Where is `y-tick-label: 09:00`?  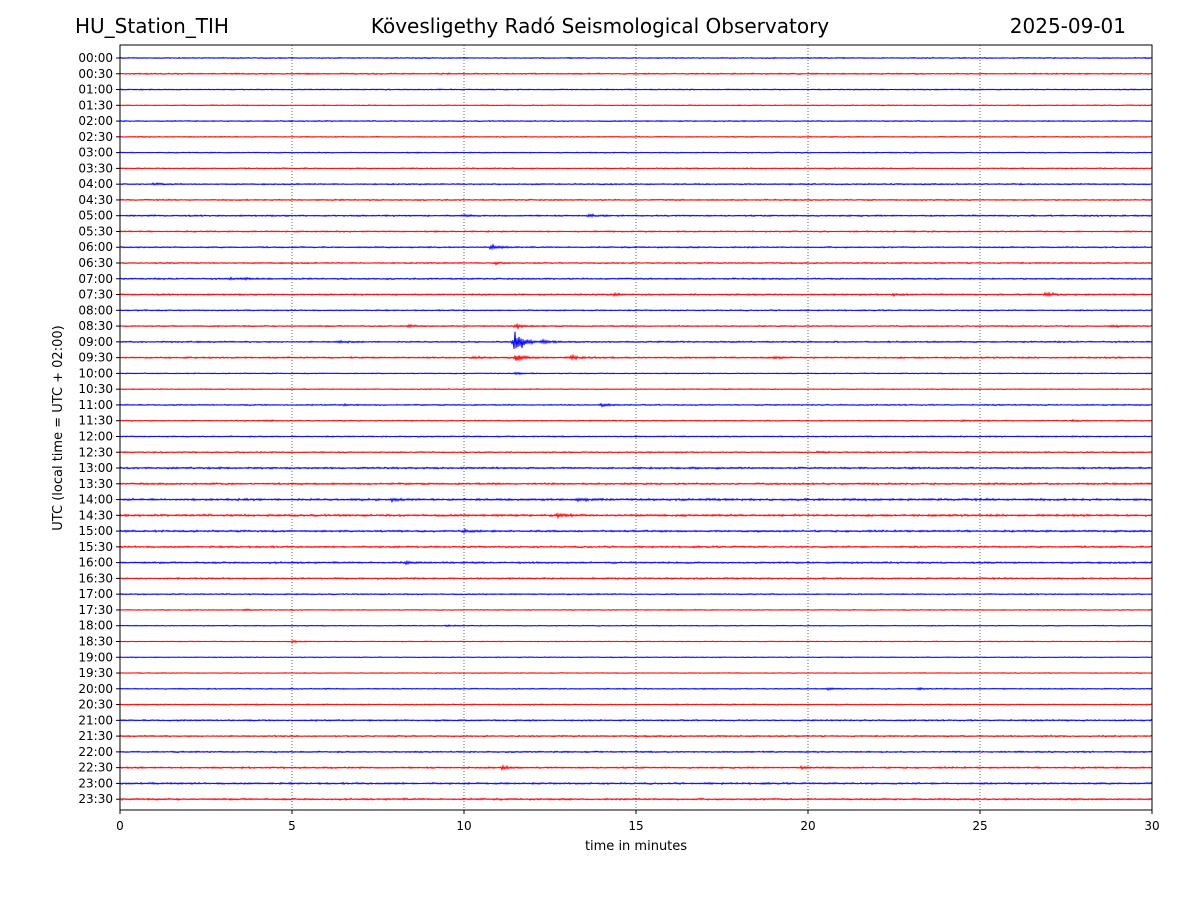
y-tick-label: 09:00 is located at coordinates (95, 342).